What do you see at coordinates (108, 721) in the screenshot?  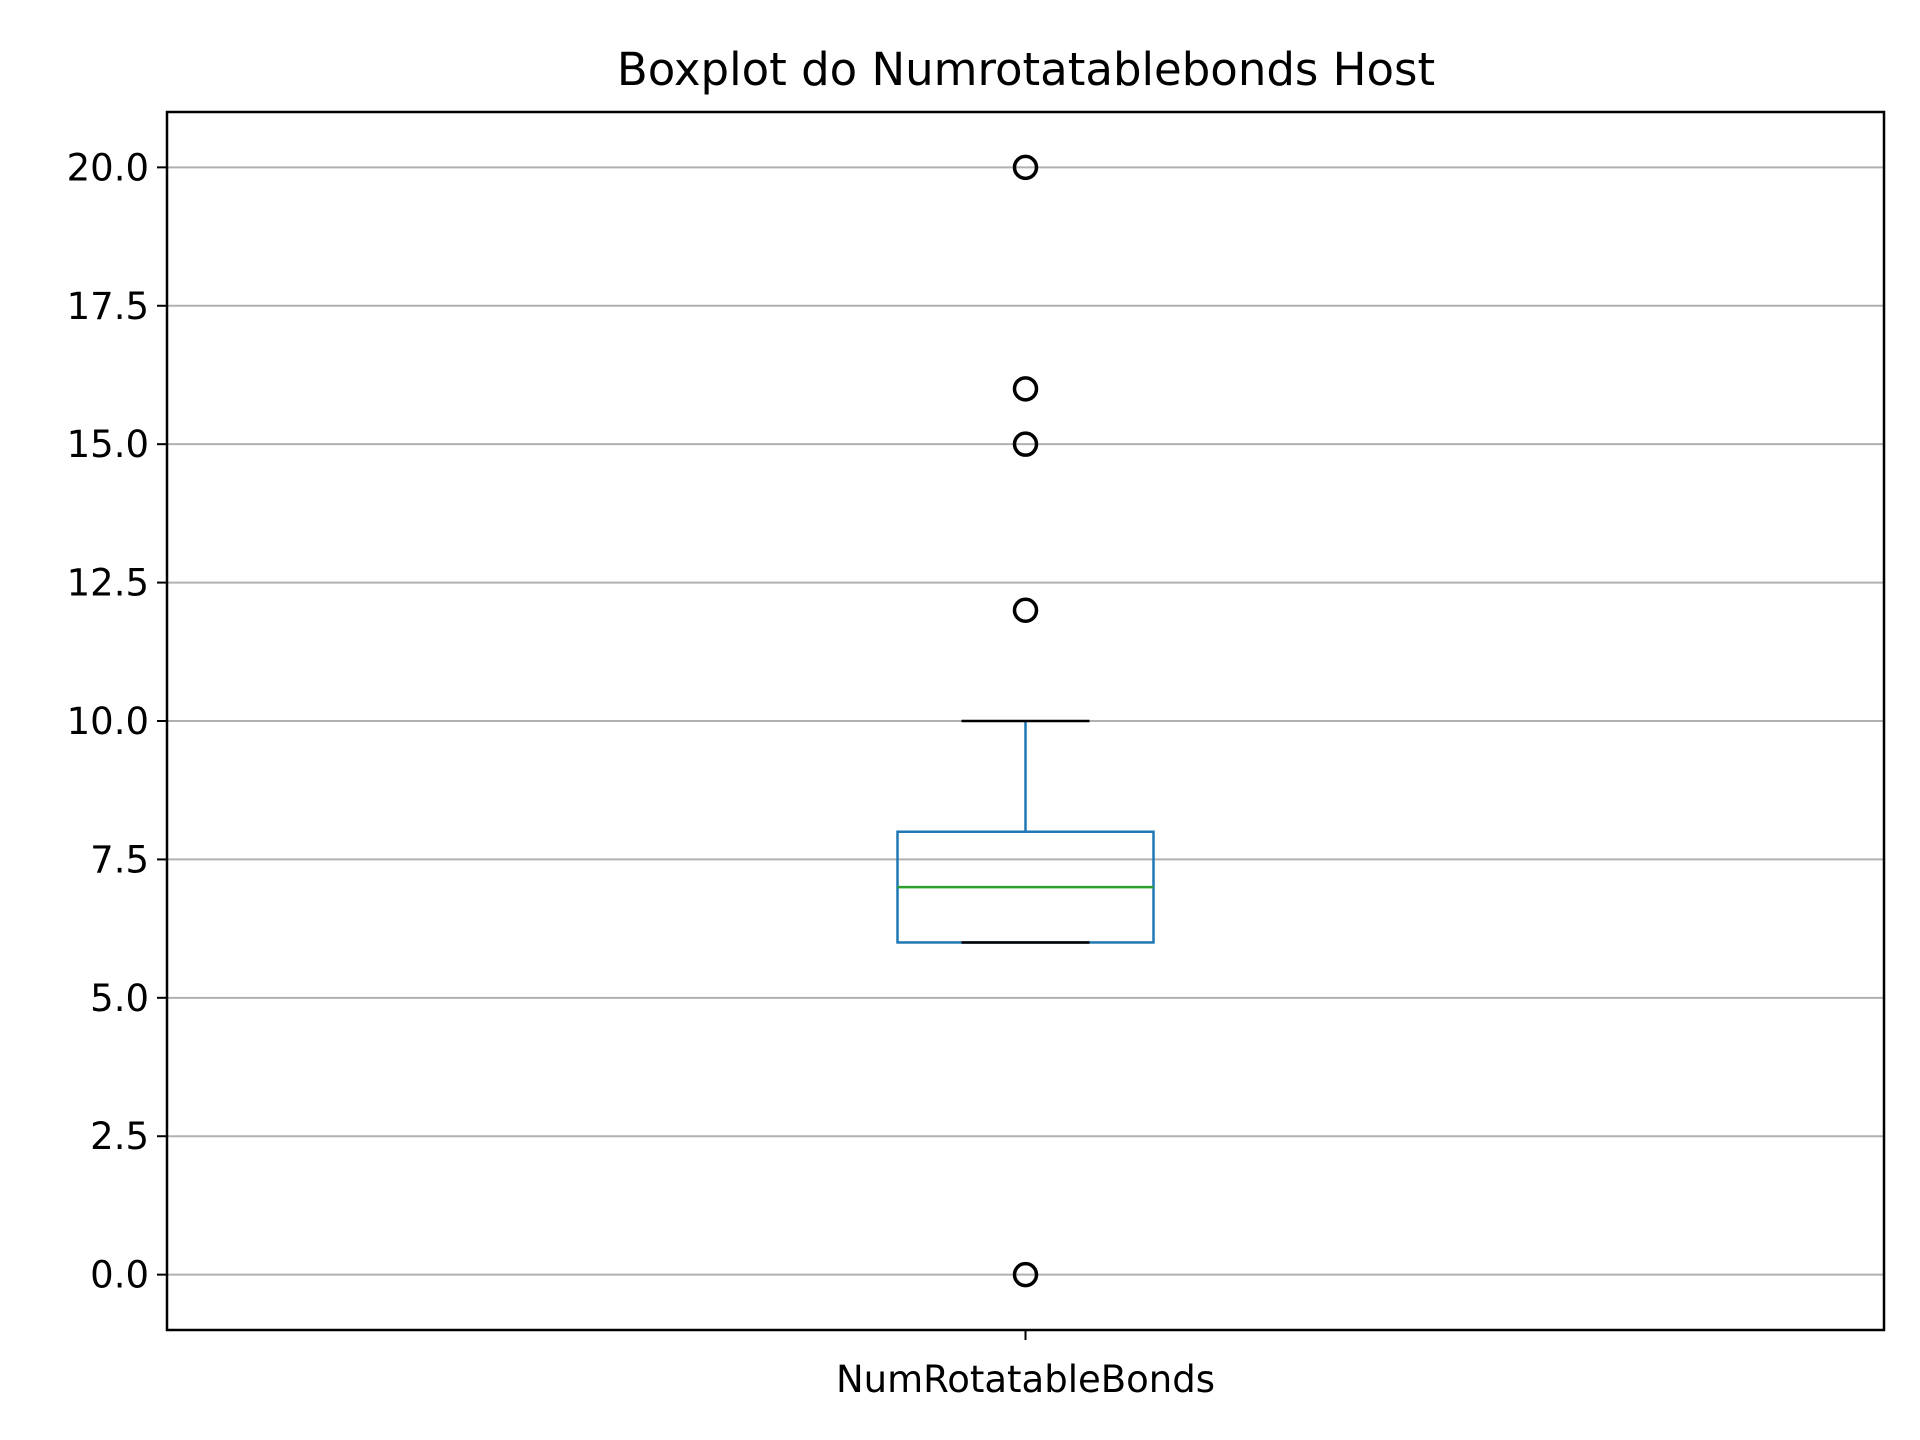 I see `y-tick-label: 10.0` at bounding box center [108, 721].